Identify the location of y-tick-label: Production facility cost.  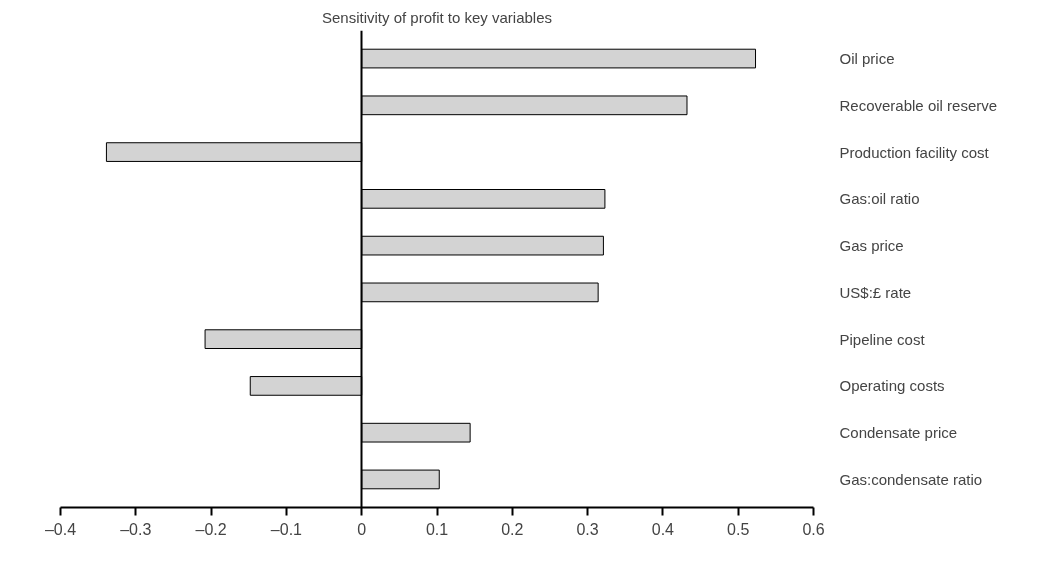
(914, 152).